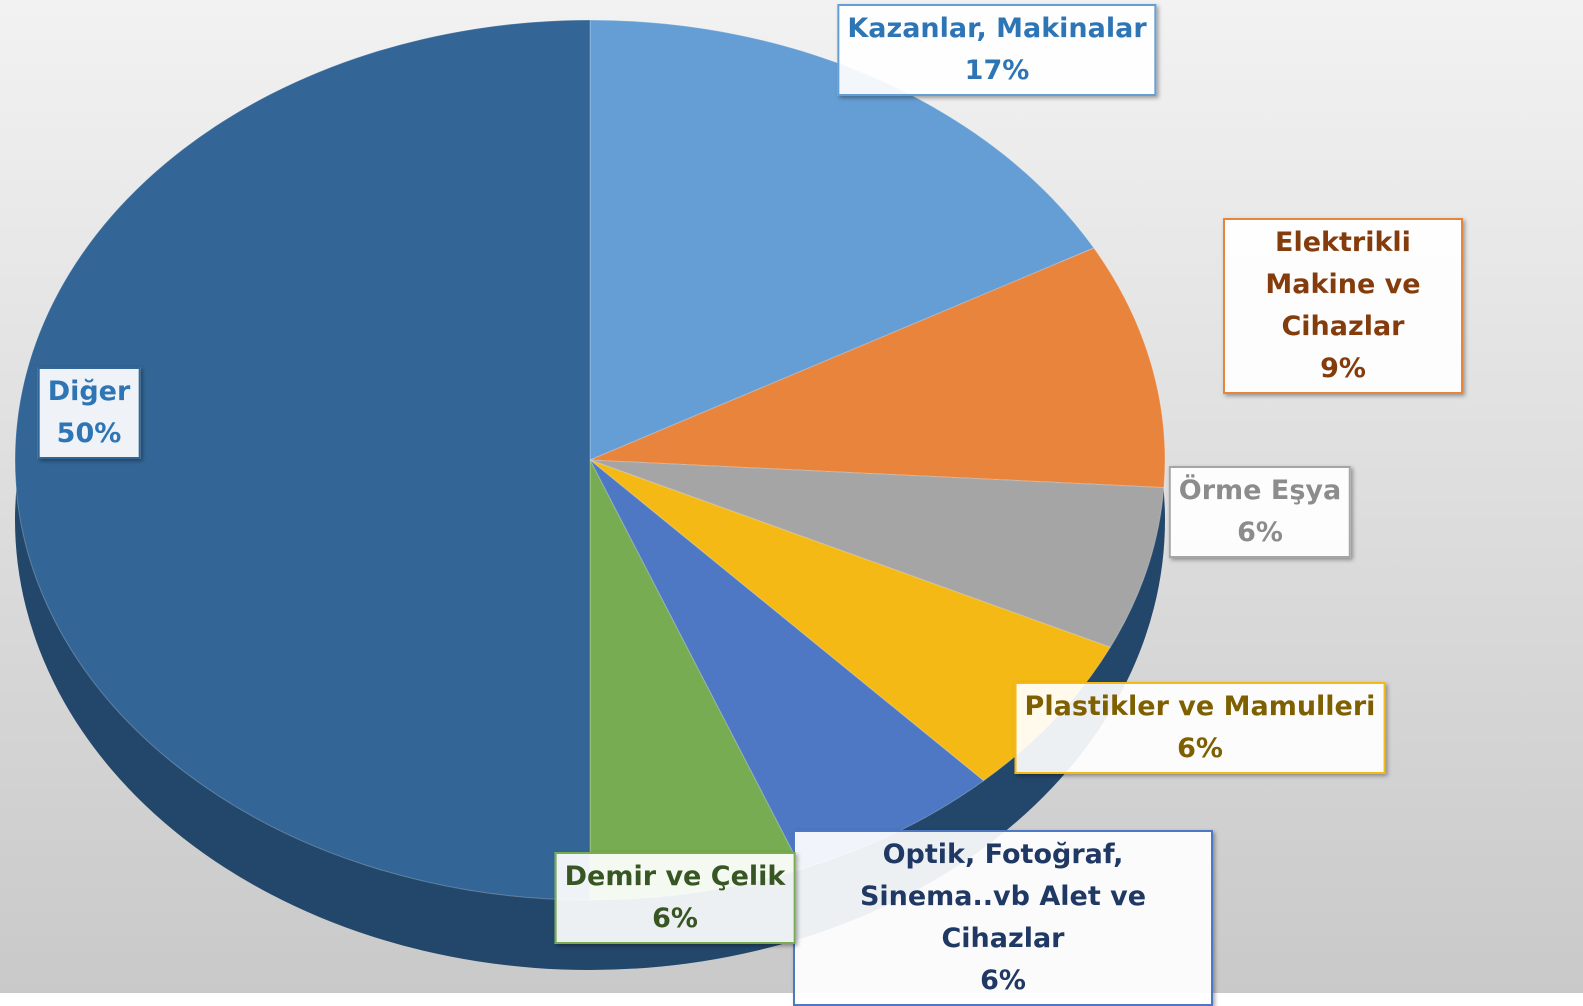 The width and height of the screenshot is (1583, 1006). I want to click on data-label: Elektrikli Makine ve Cihazlar 9%, so click(1343, 306).